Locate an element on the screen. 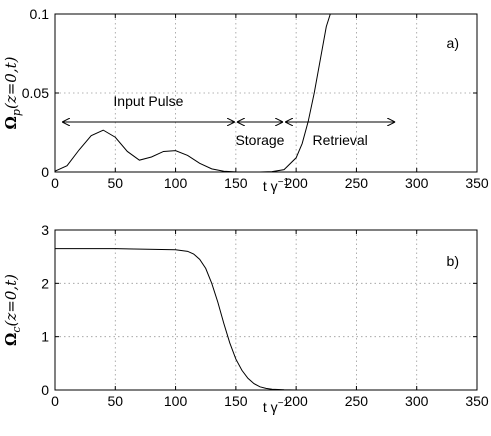  y-tick-label: 0.1 is located at coordinates (40, 14).